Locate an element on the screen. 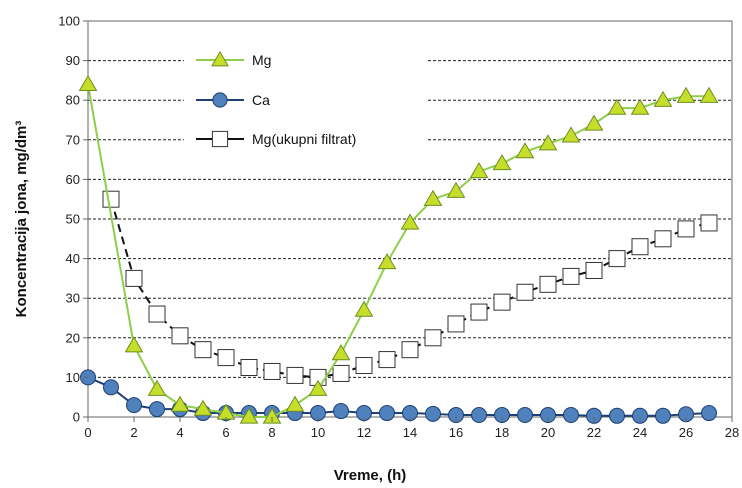  y-tick-label: 60 is located at coordinates (73, 179).